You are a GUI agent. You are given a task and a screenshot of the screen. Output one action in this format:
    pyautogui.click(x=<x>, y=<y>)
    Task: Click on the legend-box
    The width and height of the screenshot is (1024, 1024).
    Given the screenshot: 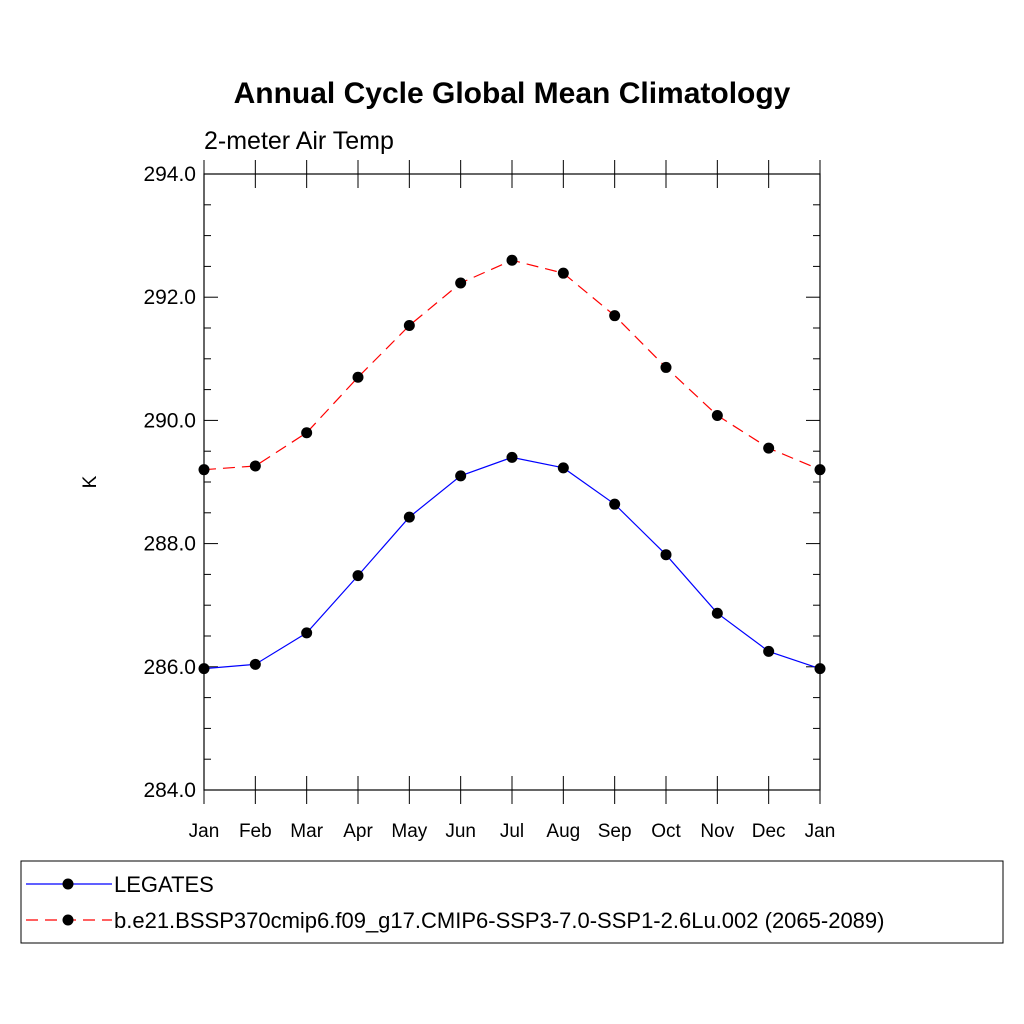 What is the action you would take?
    pyautogui.click(x=512, y=902)
    